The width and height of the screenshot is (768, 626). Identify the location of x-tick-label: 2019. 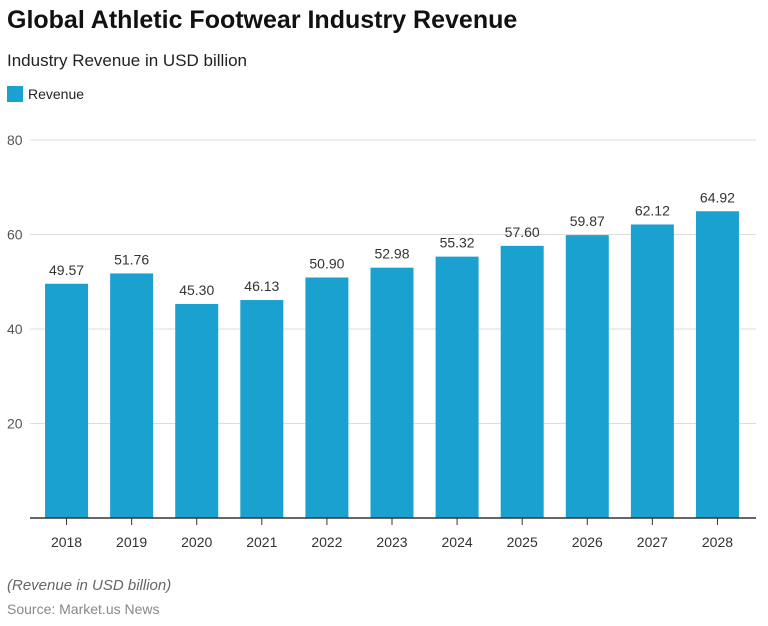
(131, 542).